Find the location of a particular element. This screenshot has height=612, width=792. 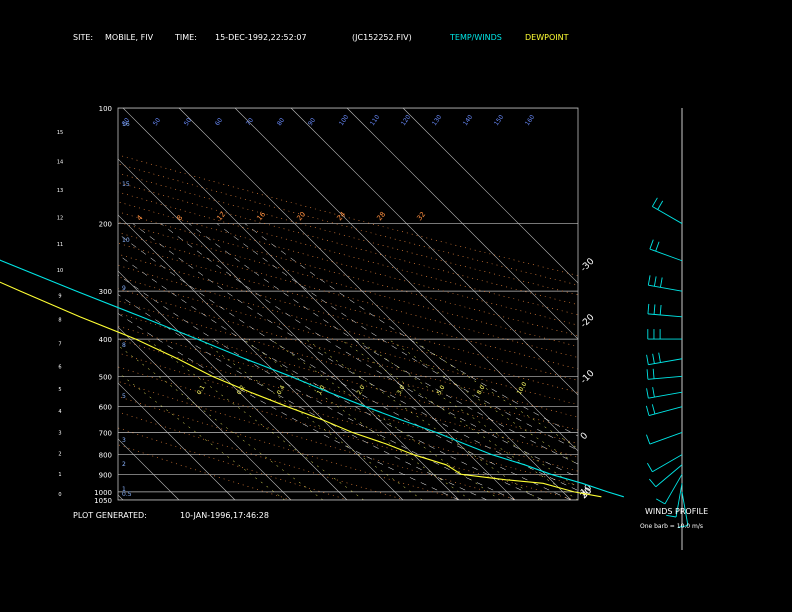

mixing-ratio-label: 0.4 is located at coordinates (281, 390).